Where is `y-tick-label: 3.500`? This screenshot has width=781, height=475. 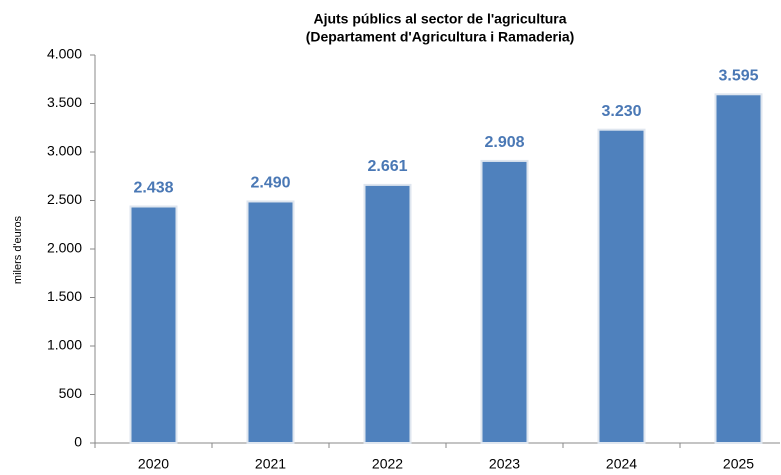
y-tick-label: 3.500 is located at coordinates (64, 102).